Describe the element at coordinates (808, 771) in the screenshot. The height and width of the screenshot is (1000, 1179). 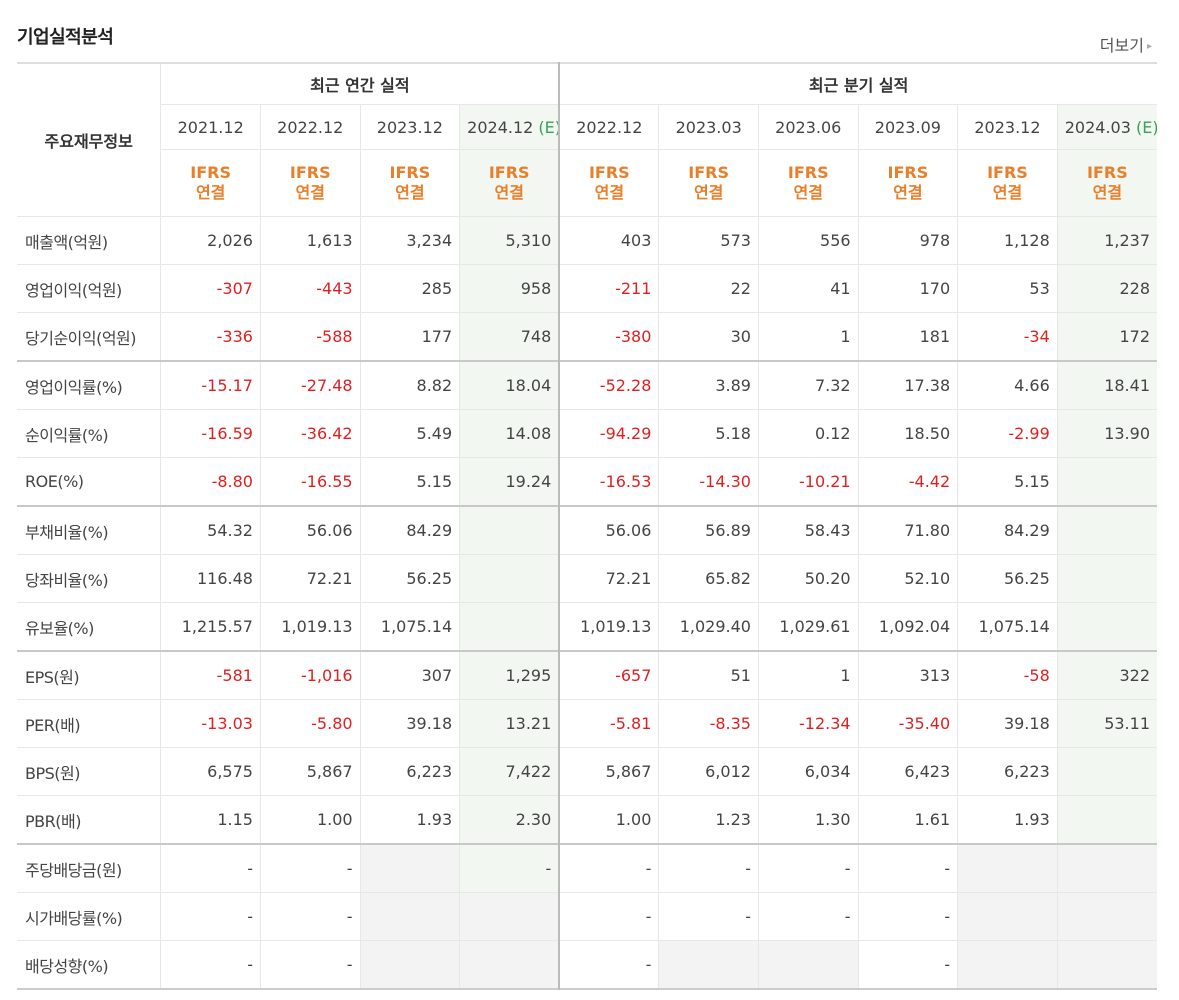
I see `table-cell: 6,034` at that location.